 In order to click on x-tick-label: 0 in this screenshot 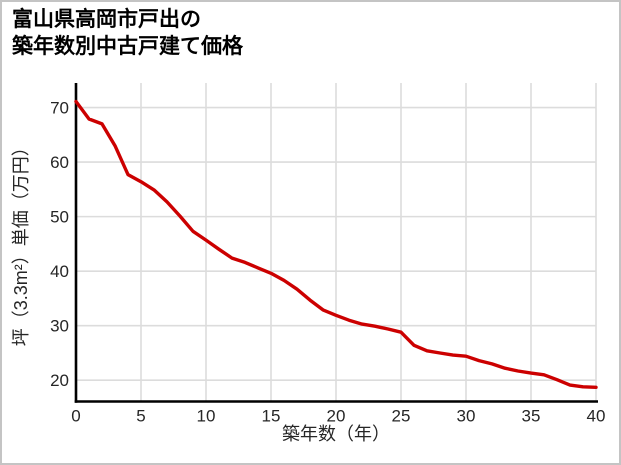, I will do `click(75, 416)`.